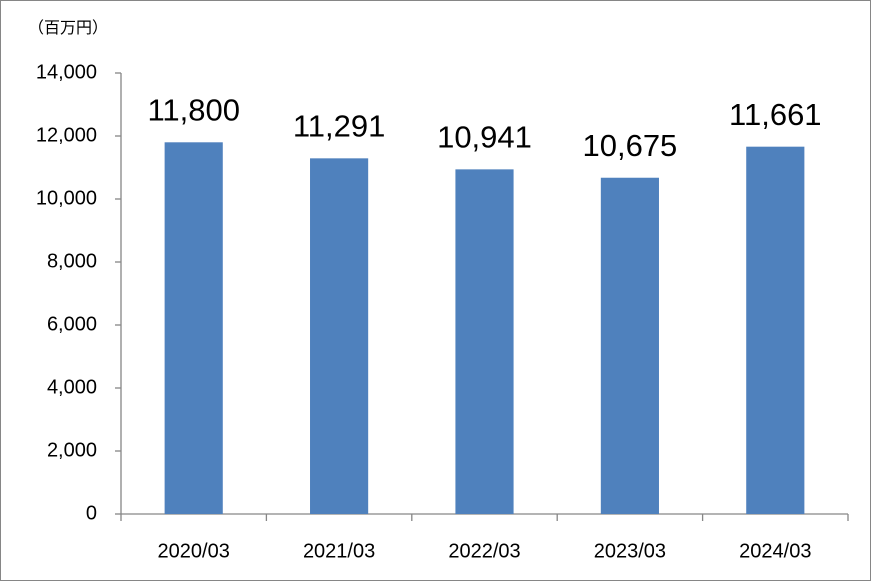  Describe the element at coordinates (339, 551) in the screenshot. I see `x-tick-label: 2021/03` at that location.